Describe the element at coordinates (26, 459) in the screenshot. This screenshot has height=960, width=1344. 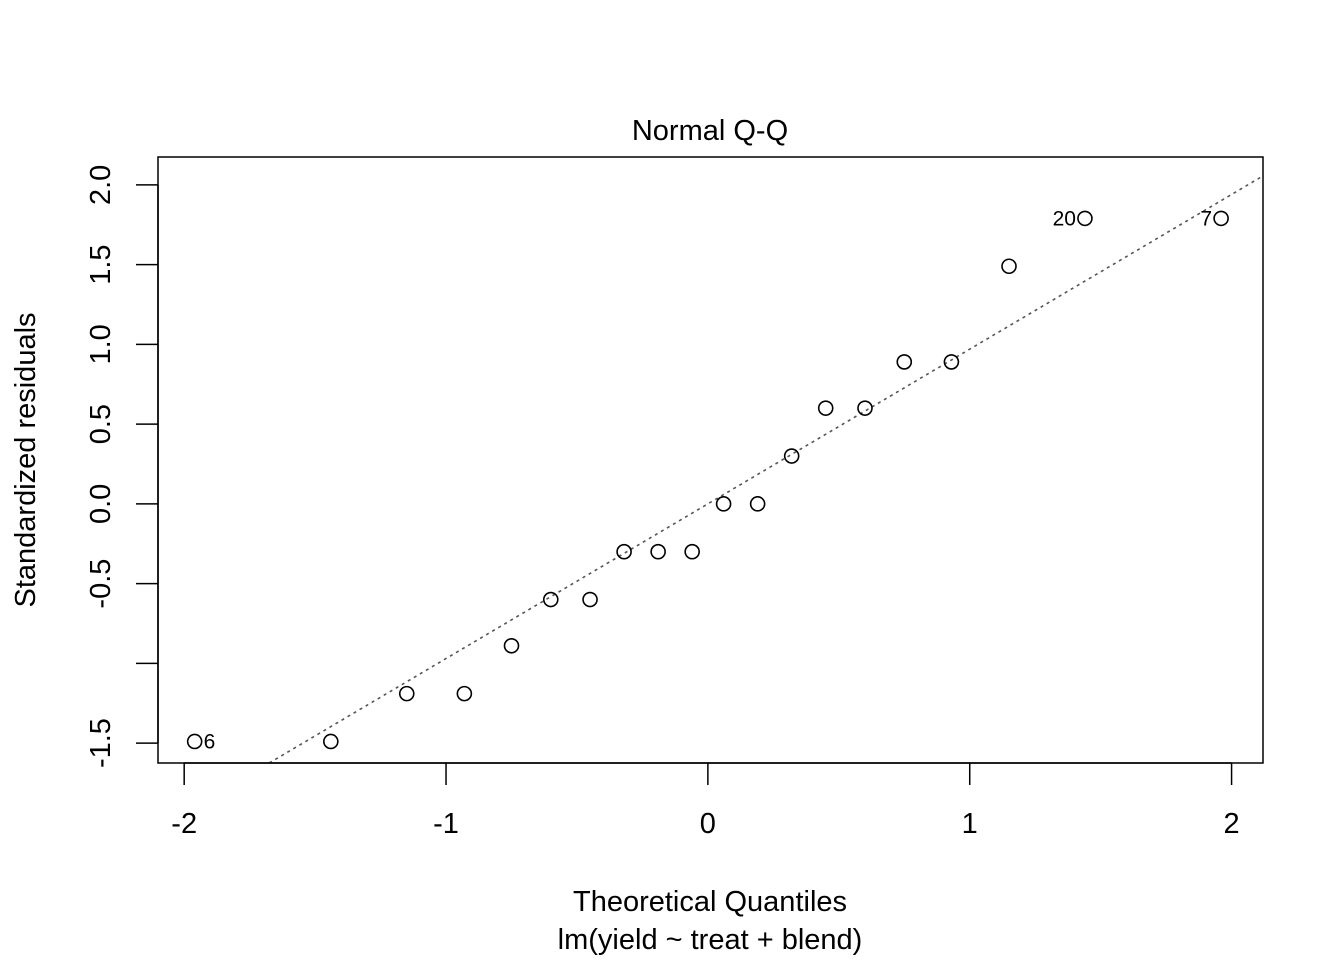
I see `y-axis-label: Standardized residuals` at that location.